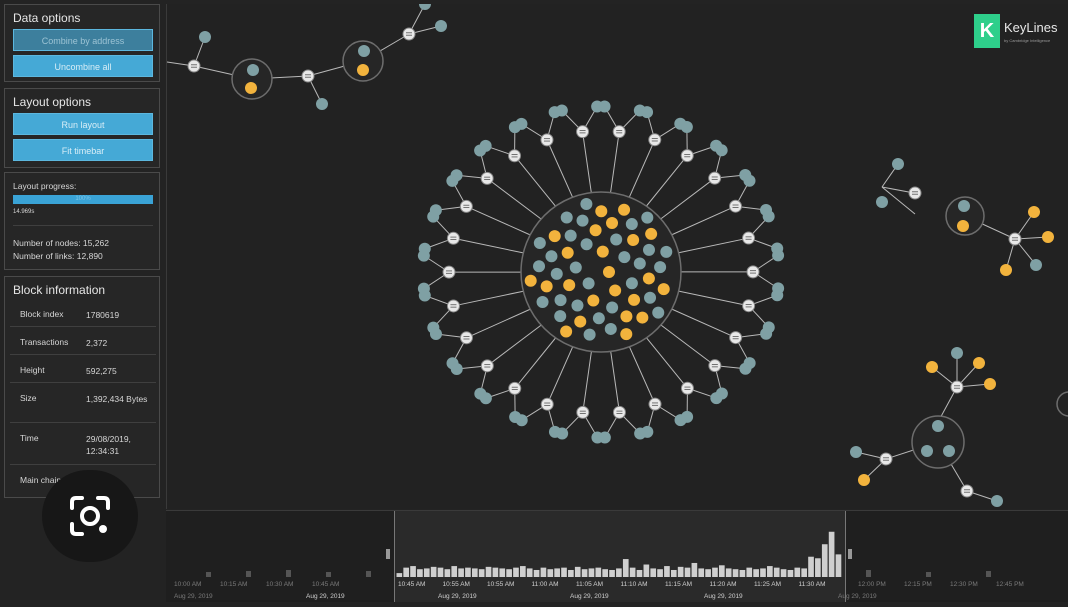 Image resolution: width=1068 pixels, height=607 pixels. What do you see at coordinates (83, 444) in the screenshot?
I see `info-row: Time 29/08/2019, 12:34:31` at bounding box center [83, 444].